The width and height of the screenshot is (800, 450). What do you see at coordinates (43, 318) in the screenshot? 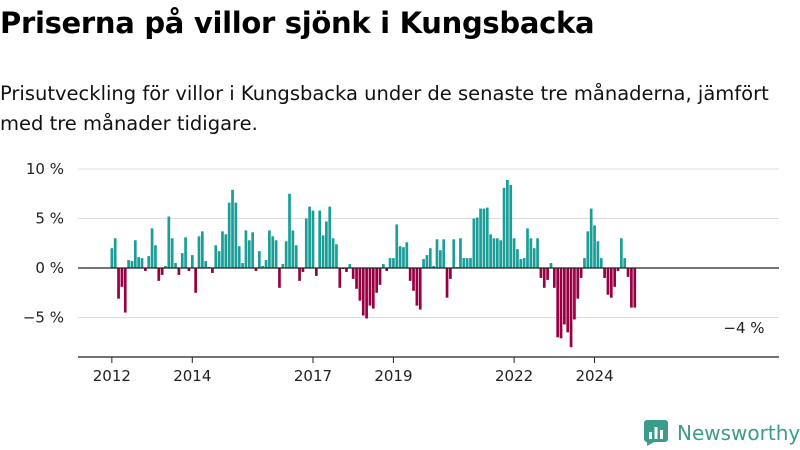
I see `y-tick-label: −5 %` at bounding box center [43, 318].